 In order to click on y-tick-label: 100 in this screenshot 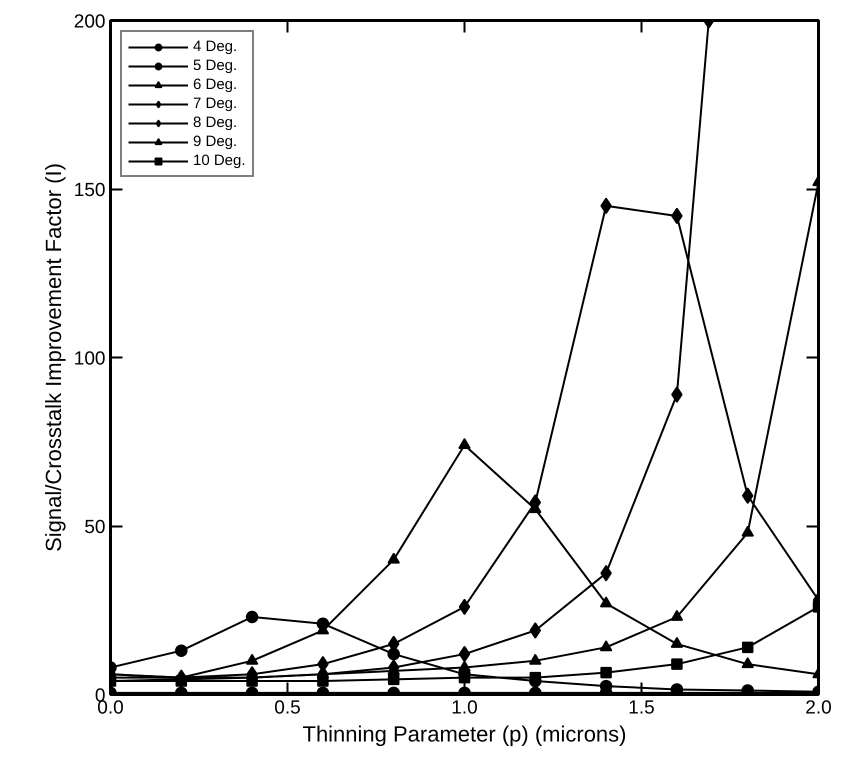, I will do `click(90, 359)`.